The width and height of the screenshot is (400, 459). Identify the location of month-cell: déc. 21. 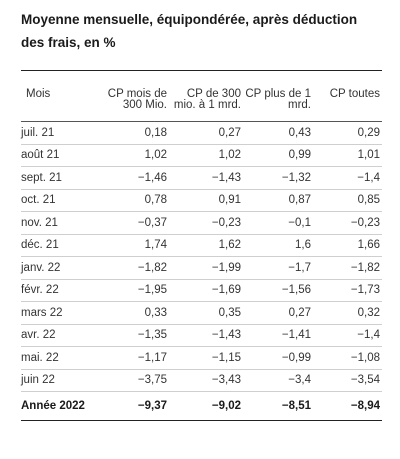
(57, 245).